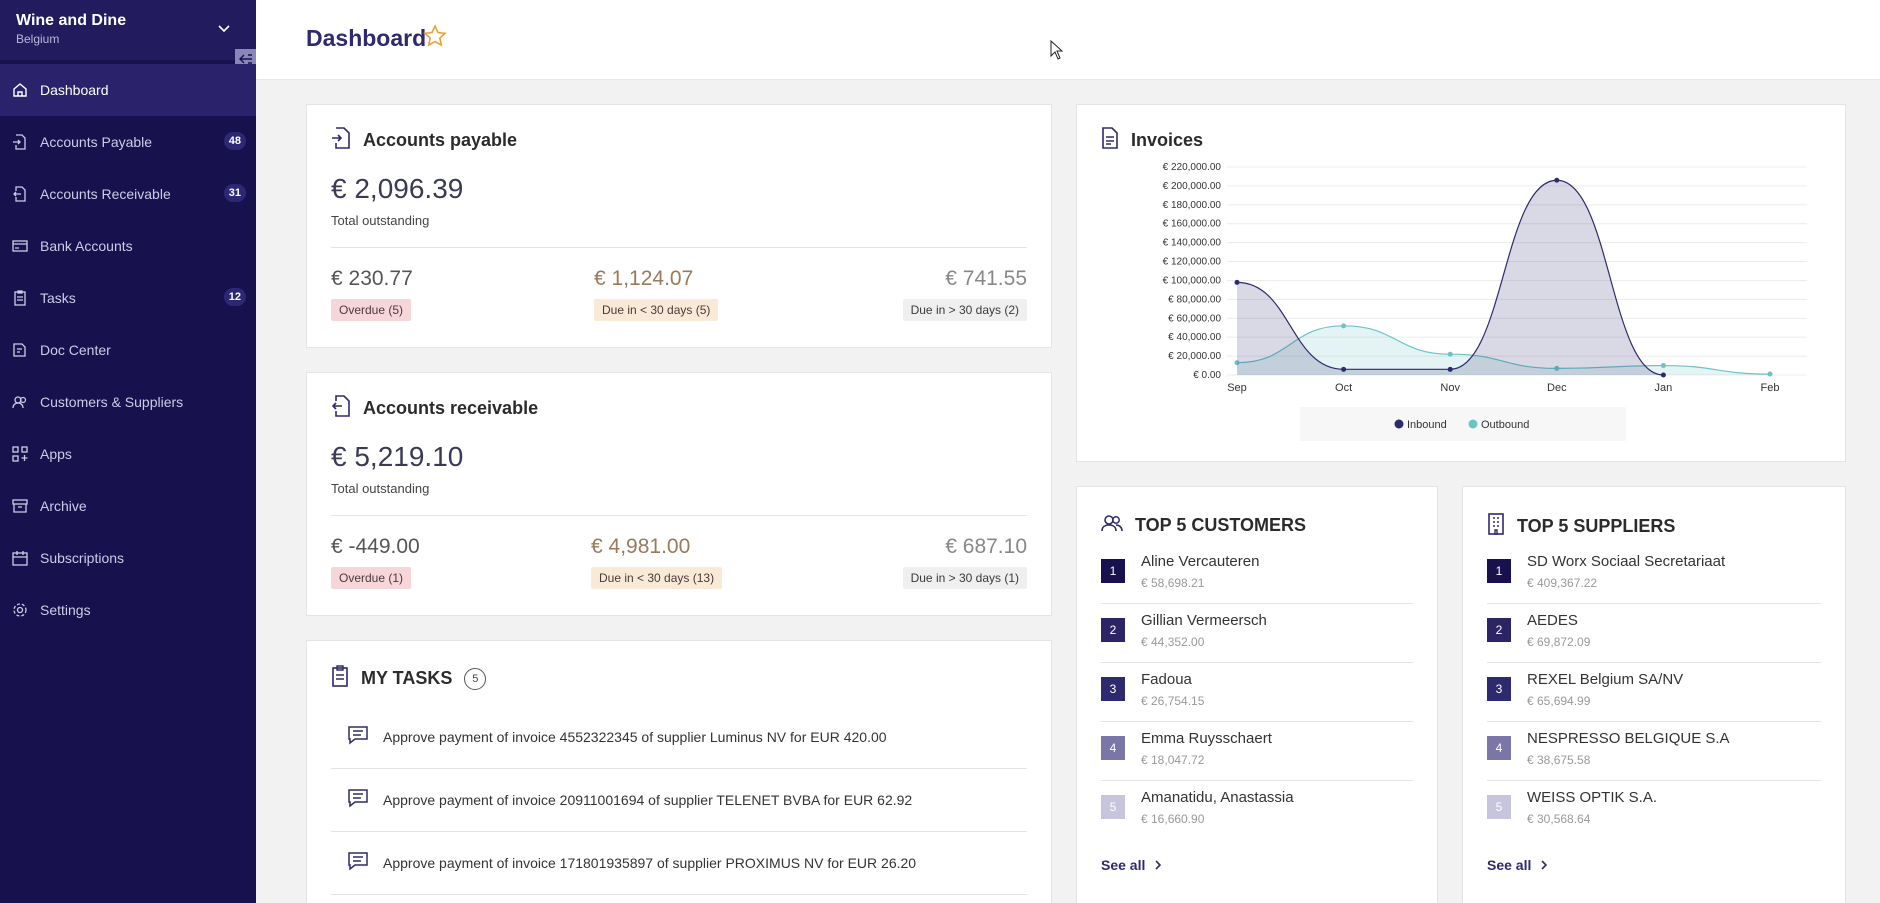 This screenshot has height=903, width=1880. I want to click on rank-badge: 4, so click(1113, 748).